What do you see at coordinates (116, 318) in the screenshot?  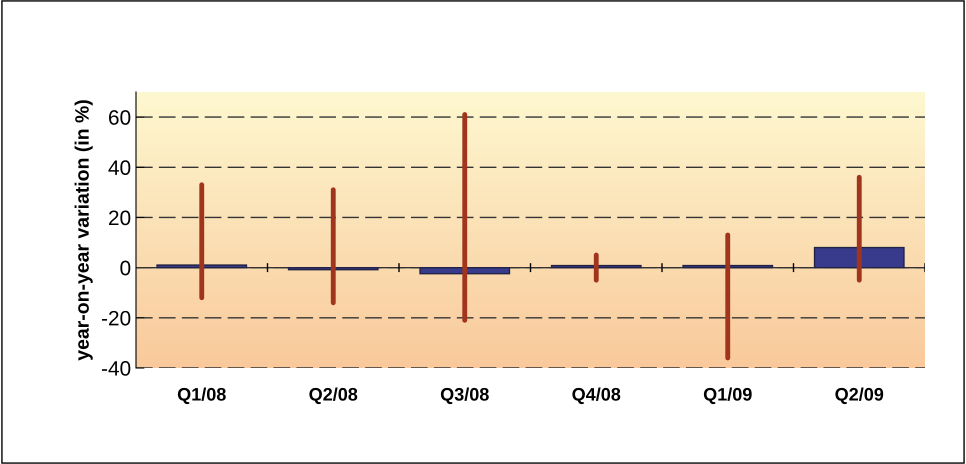 I see `y-tick-label: -20` at bounding box center [116, 318].